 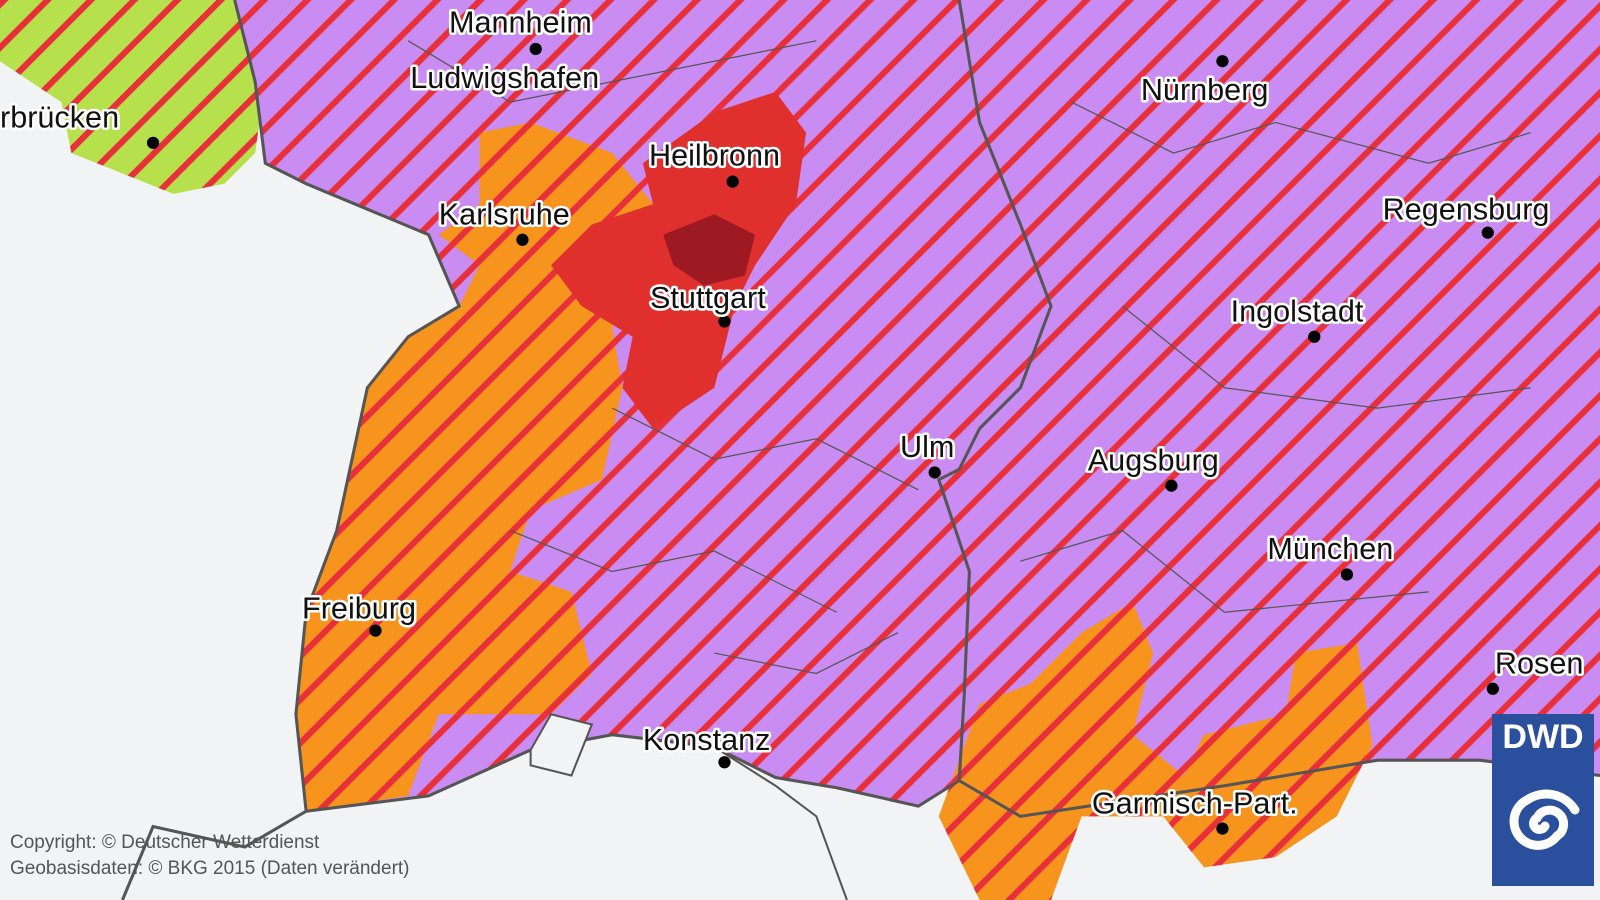 What do you see at coordinates (153, 142) in the screenshot?
I see `city-dot-saarbruecken` at bounding box center [153, 142].